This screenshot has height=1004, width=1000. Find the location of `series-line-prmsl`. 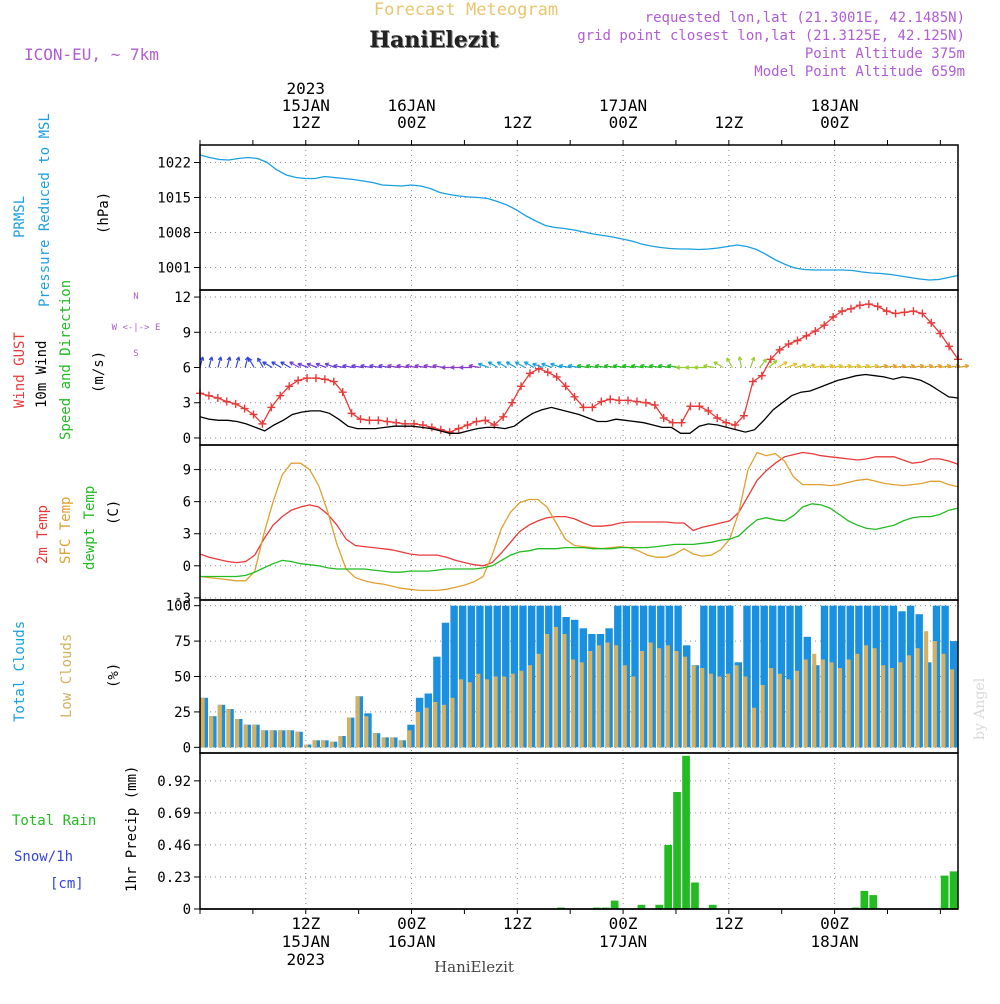

series-line-prmsl is located at coordinates (579, 217).